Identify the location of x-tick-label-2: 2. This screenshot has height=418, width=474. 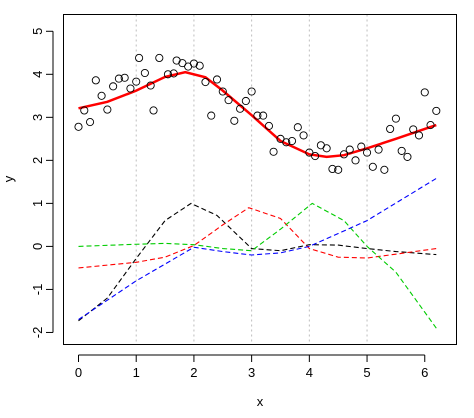
(193, 372).